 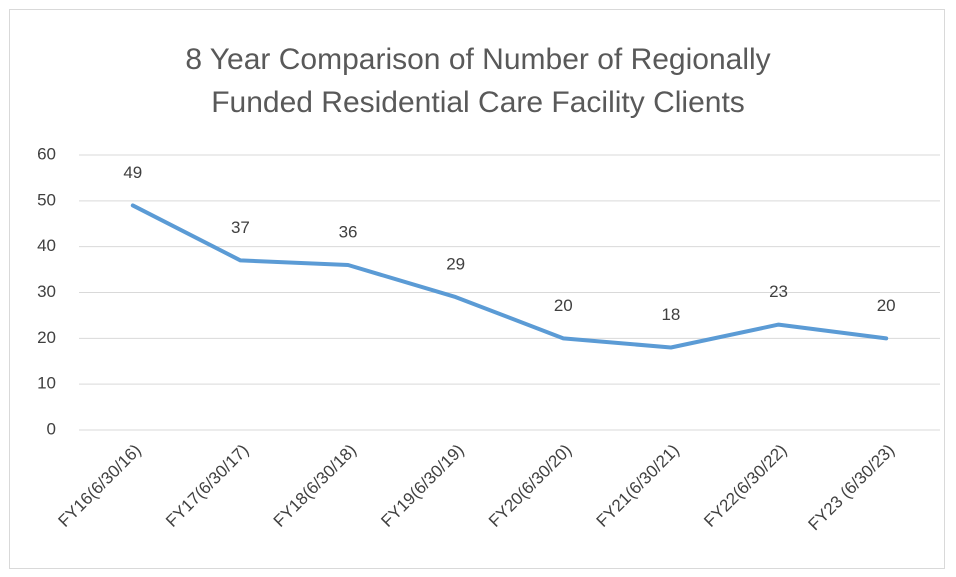 I want to click on x-tick-label: FY21(6/30/21), so click(x=638, y=486).